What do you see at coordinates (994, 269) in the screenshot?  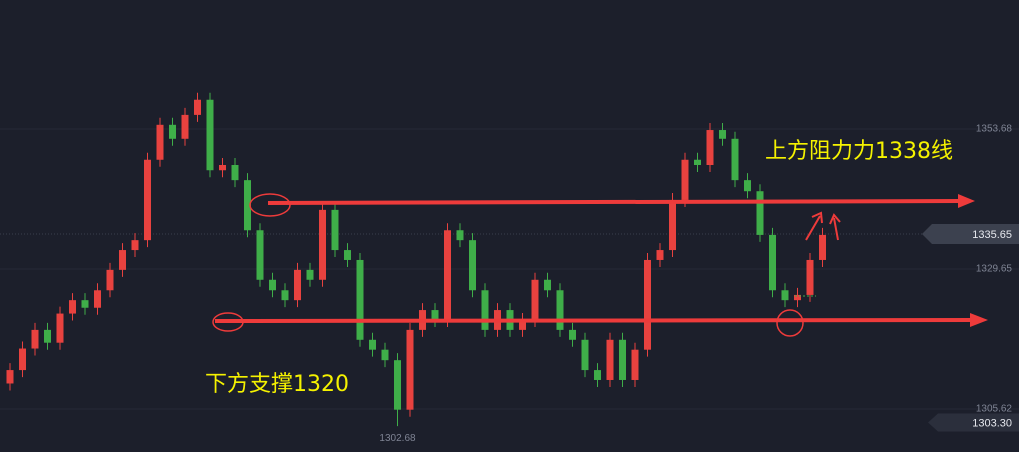 I see `y-tick-label: 1329.65` at bounding box center [994, 269].